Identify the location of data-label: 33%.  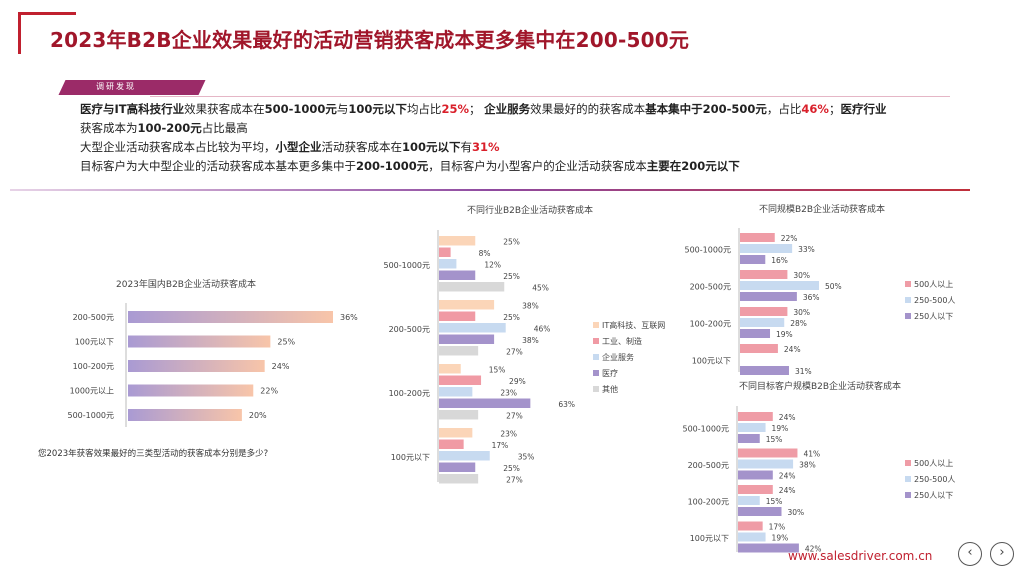
(806, 249).